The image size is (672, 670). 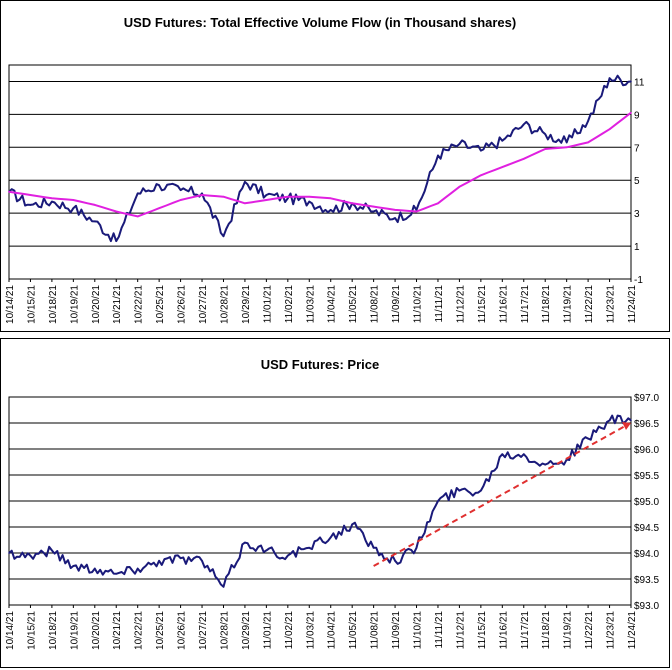 I want to click on y-tick-label: 9, so click(x=637, y=115).